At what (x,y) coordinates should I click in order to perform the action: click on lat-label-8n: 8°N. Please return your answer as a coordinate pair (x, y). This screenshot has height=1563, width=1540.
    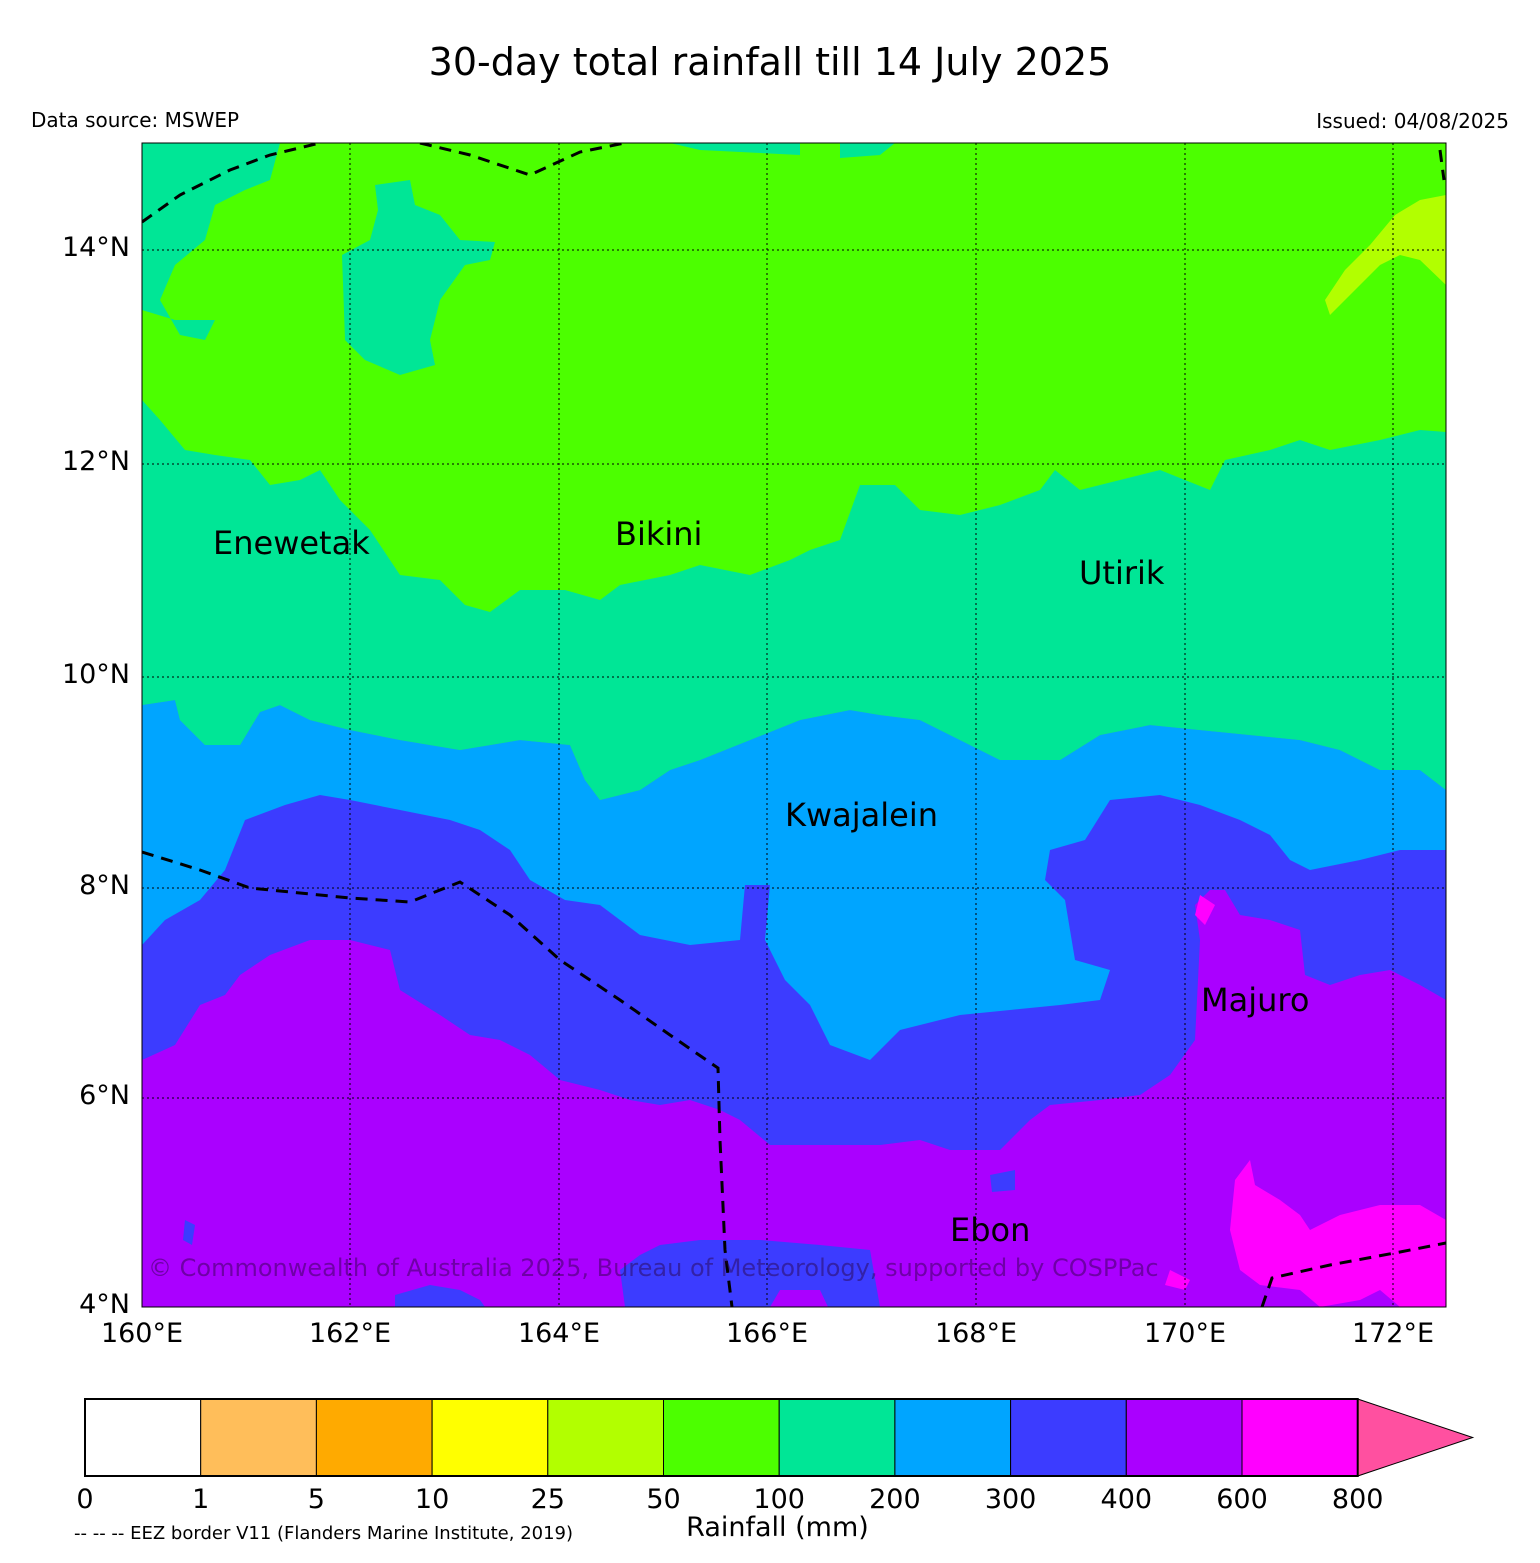
    Looking at the image, I should click on (104, 885).